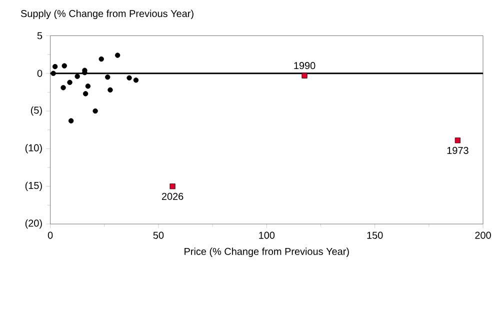  What do you see at coordinates (107, 15) in the screenshot?
I see `y-axis-title: Supply (% Change from Previous Year)` at bounding box center [107, 15].